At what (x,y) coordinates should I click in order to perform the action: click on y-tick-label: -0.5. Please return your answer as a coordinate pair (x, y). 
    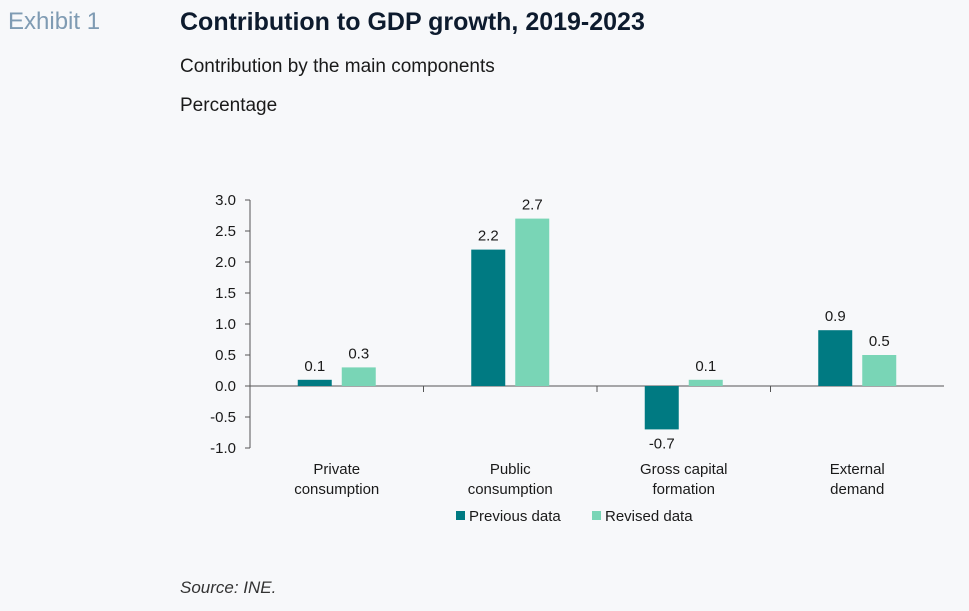
    Looking at the image, I should click on (223, 417).